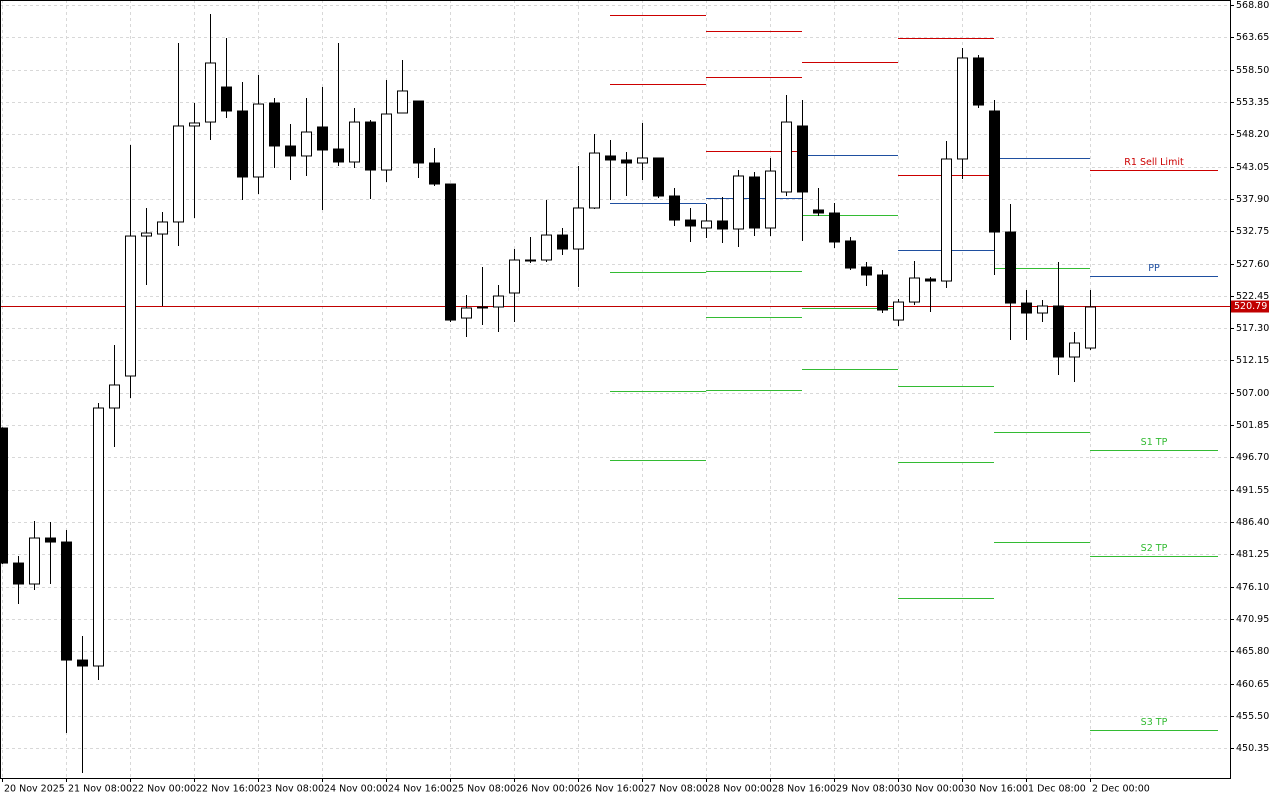 The height and width of the screenshot is (800, 1280). Describe the element at coordinates (1252, 651) in the screenshot. I see `y-tick-label: 465.80` at that location.